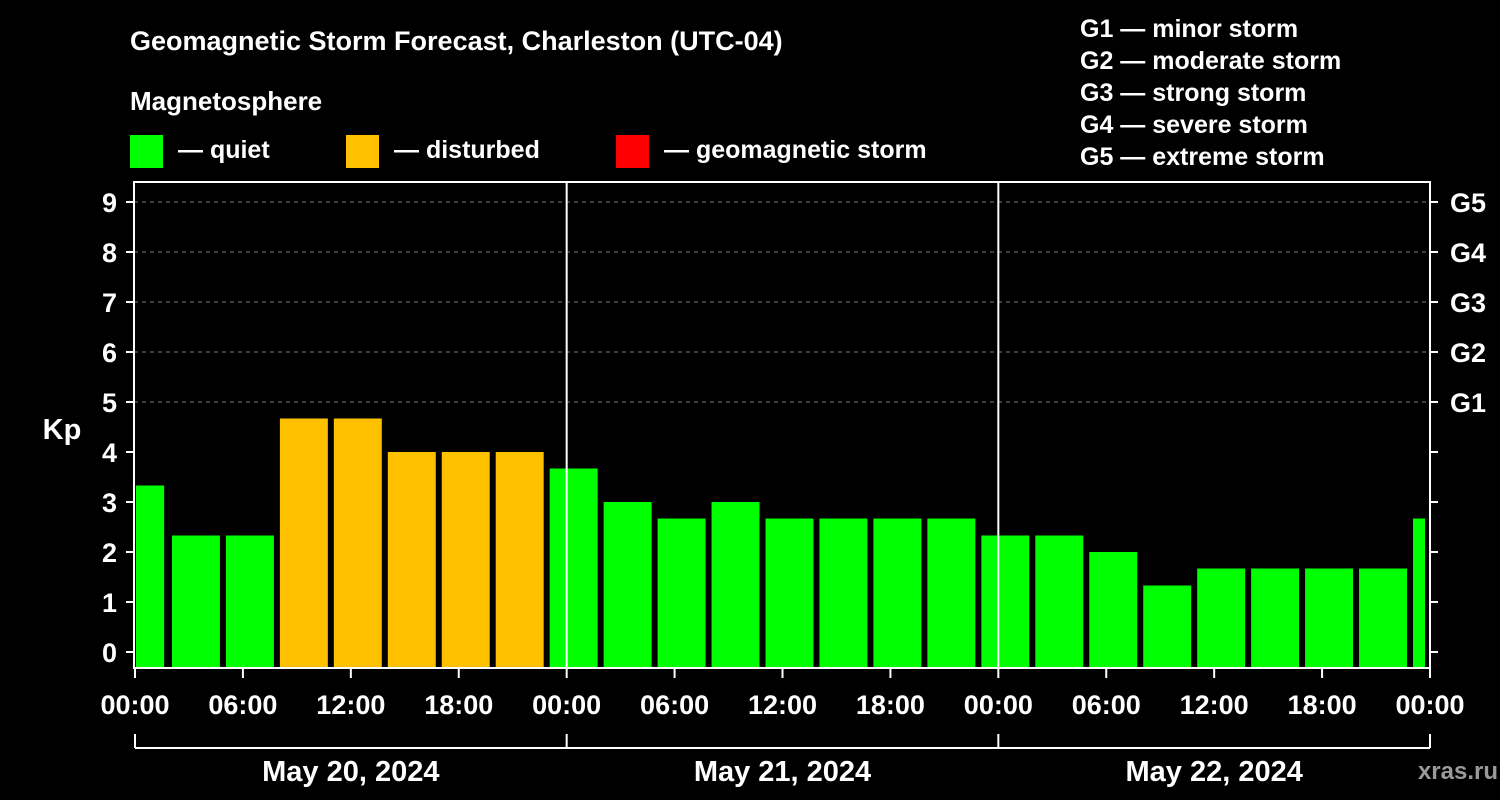  What do you see at coordinates (1468, 303) in the screenshot?
I see `g-scale-label: G3` at bounding box center [1468, 303].